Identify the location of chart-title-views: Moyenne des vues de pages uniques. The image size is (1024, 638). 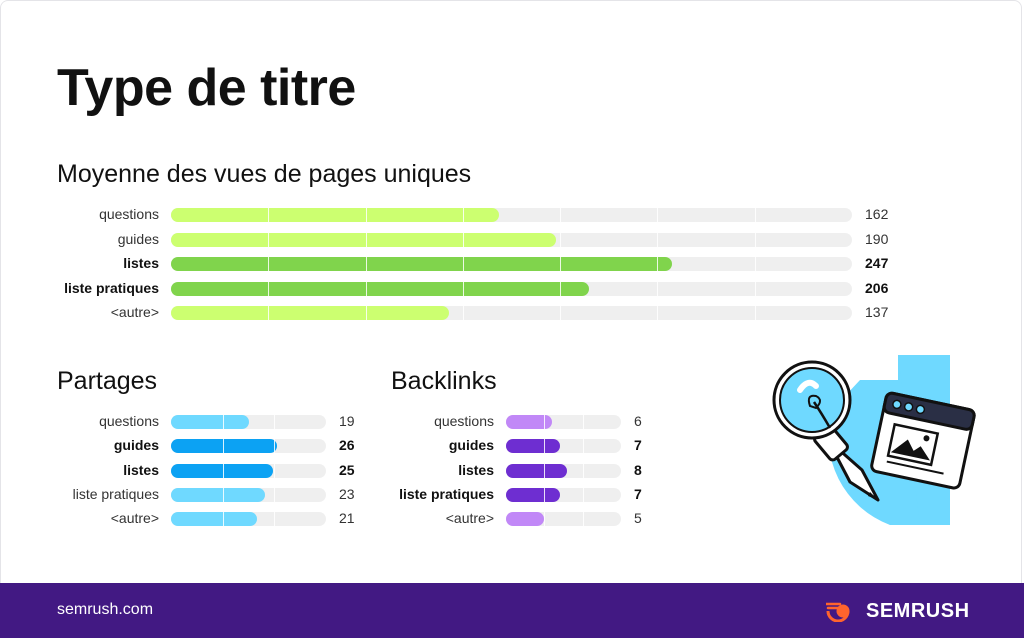
(264, 174).